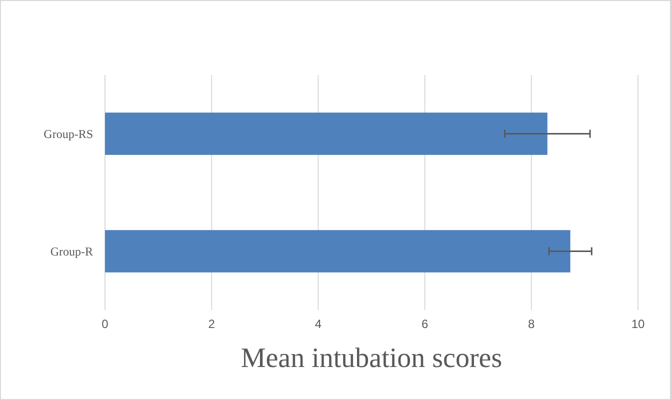  I want to click on x-tick-label: 8, so click(532, 324).